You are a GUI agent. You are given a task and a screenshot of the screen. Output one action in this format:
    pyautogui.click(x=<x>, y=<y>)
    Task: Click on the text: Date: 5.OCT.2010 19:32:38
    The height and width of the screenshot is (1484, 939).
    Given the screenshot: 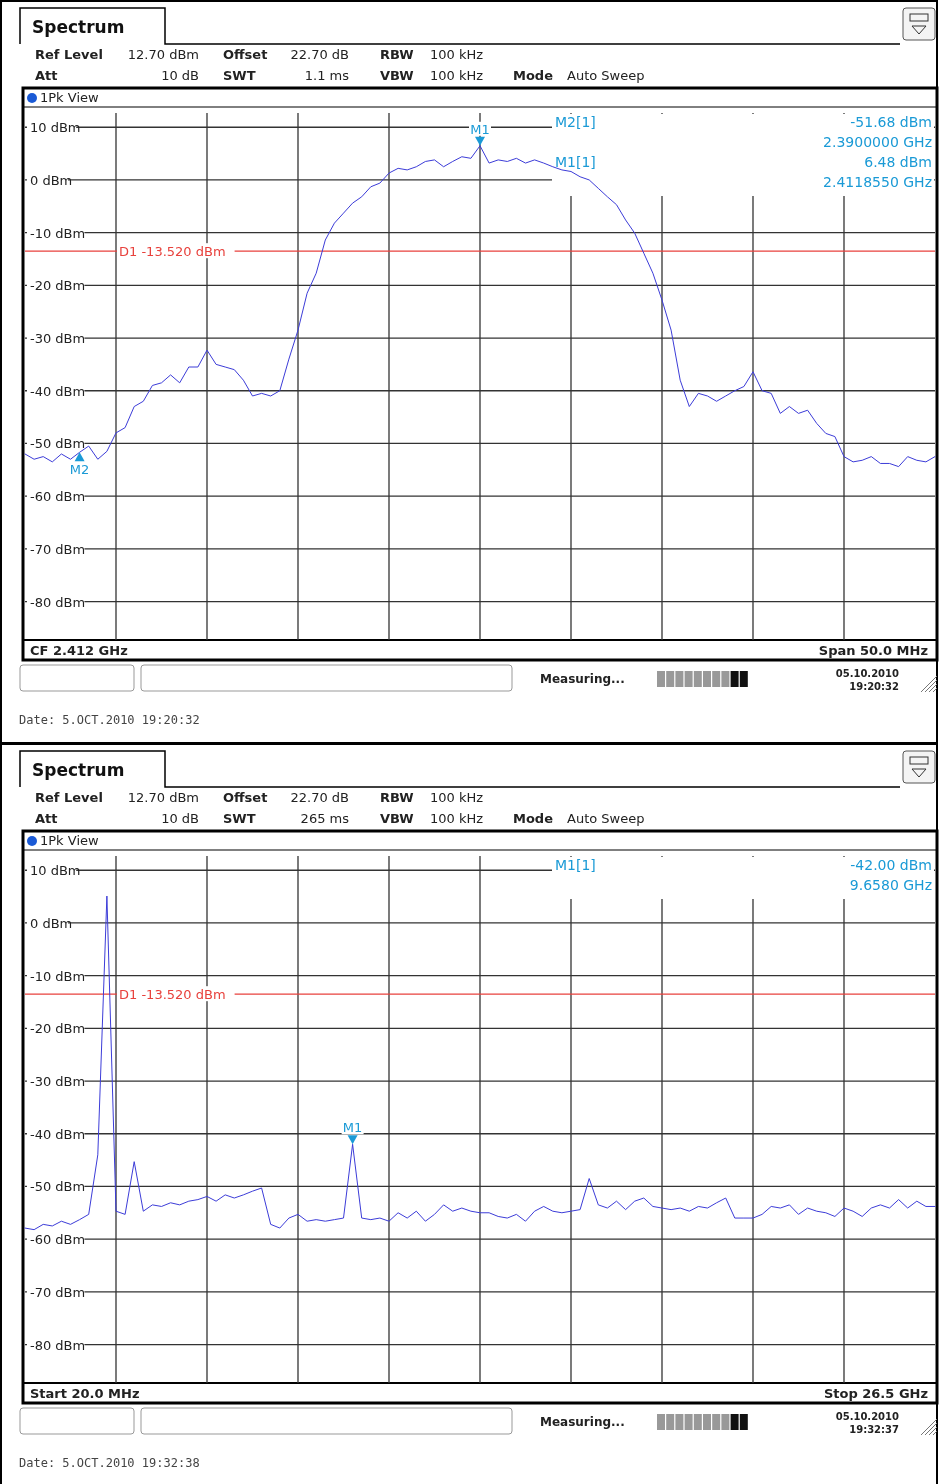 What is the action you would take?
    pyautogui.click(x=109, y=1463)
    